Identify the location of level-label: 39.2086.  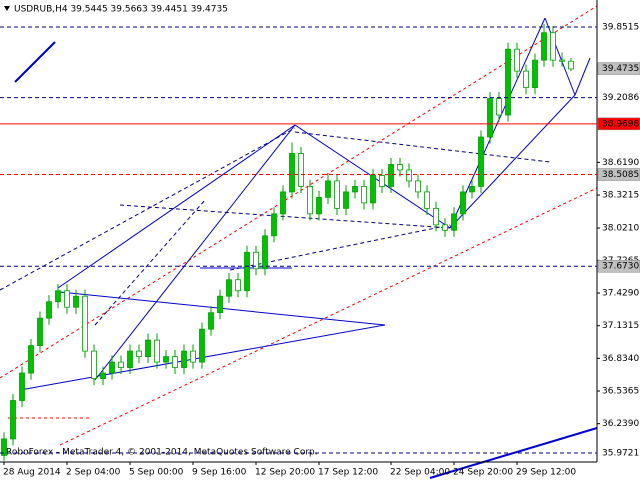
(620, 98).